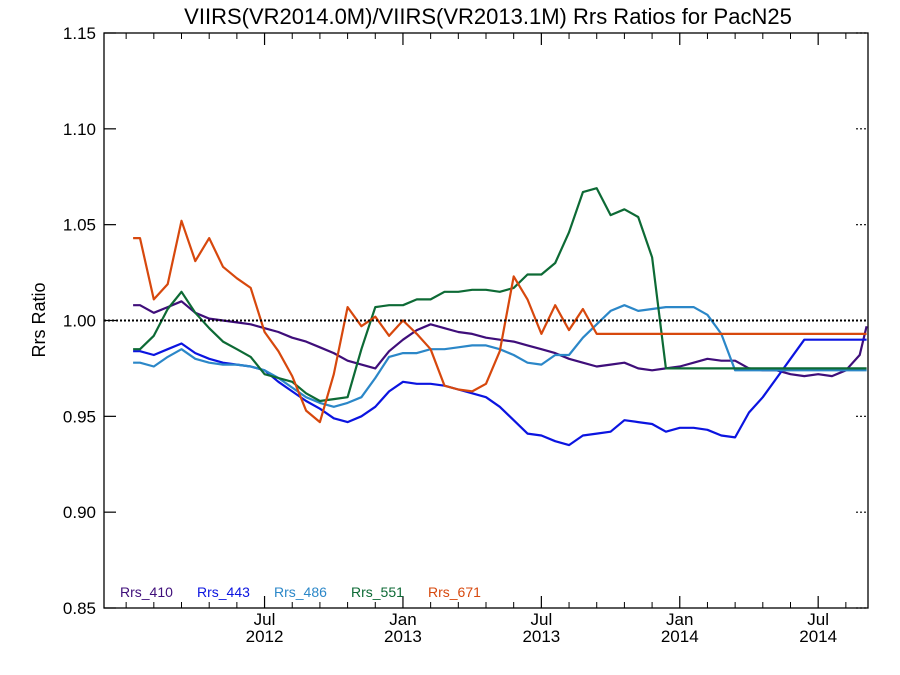  I want to click on legend-entry-rrs_551: Rrs_551, so click(377, 592).